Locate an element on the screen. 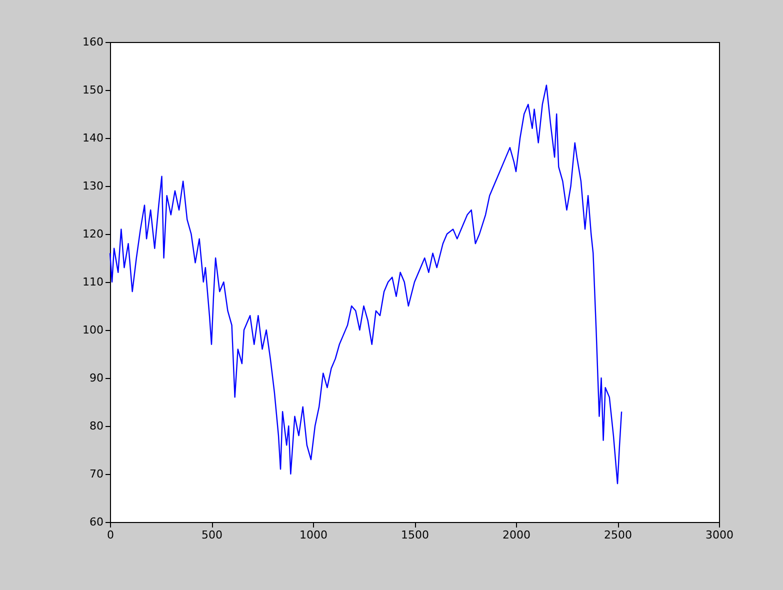  y-tick-label: 150 is located at coordinates (93, 90).